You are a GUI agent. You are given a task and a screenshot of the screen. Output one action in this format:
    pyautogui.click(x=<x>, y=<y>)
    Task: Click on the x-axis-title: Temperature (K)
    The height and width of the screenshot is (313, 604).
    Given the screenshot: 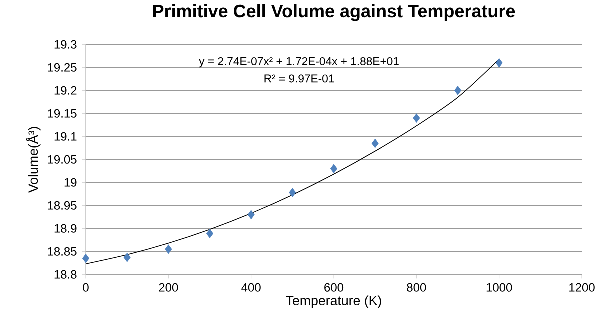 What is the action you would take?
    pyautogui.click(x=334, y=302)
    